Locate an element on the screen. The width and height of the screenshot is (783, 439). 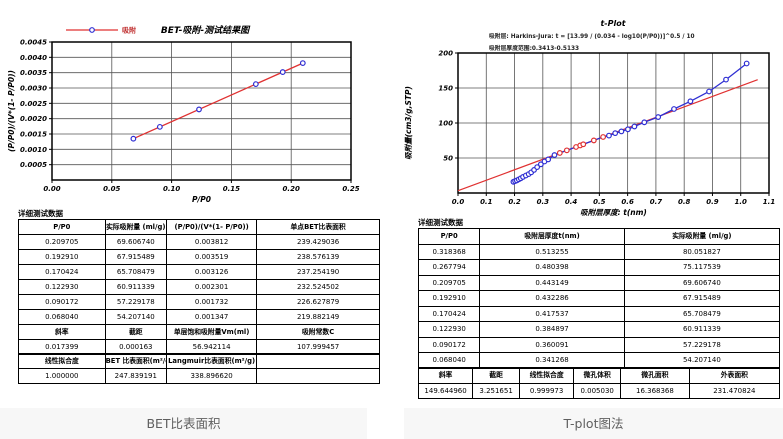
table-header-cell is located at coordinates (318, 361).